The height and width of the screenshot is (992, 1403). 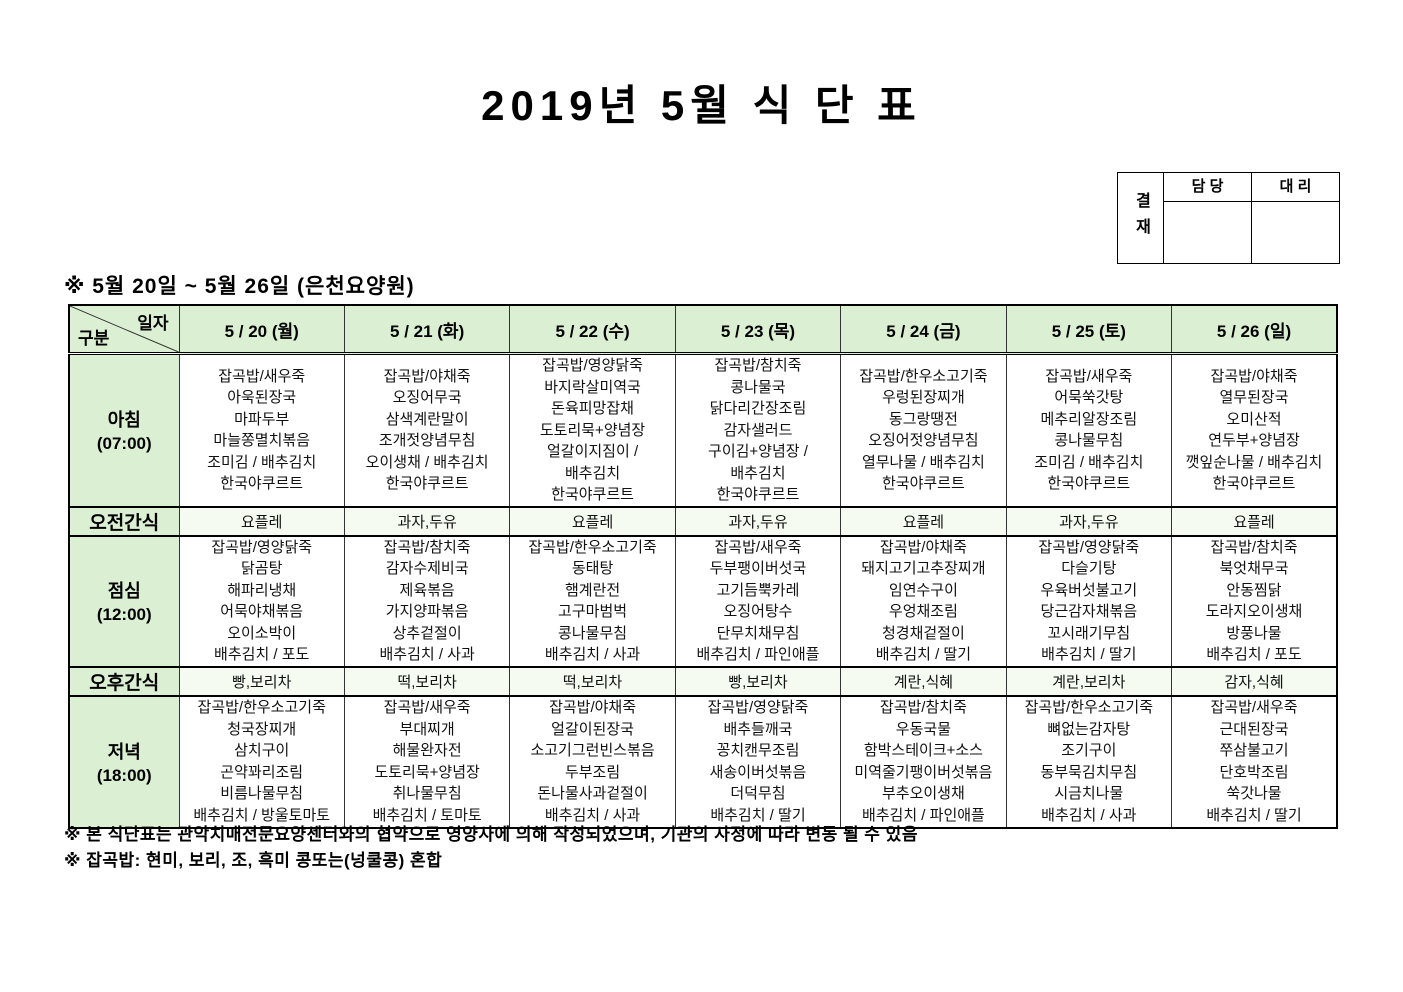 I want to click on diagonal-divider, so click(x=124, y=329).